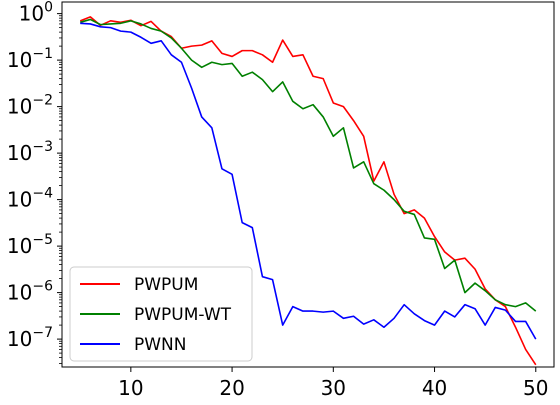 The height and width of the screenshot is (405, 560). I want to click on y-tick-label: 10⁻⁶, so click(30, 292).